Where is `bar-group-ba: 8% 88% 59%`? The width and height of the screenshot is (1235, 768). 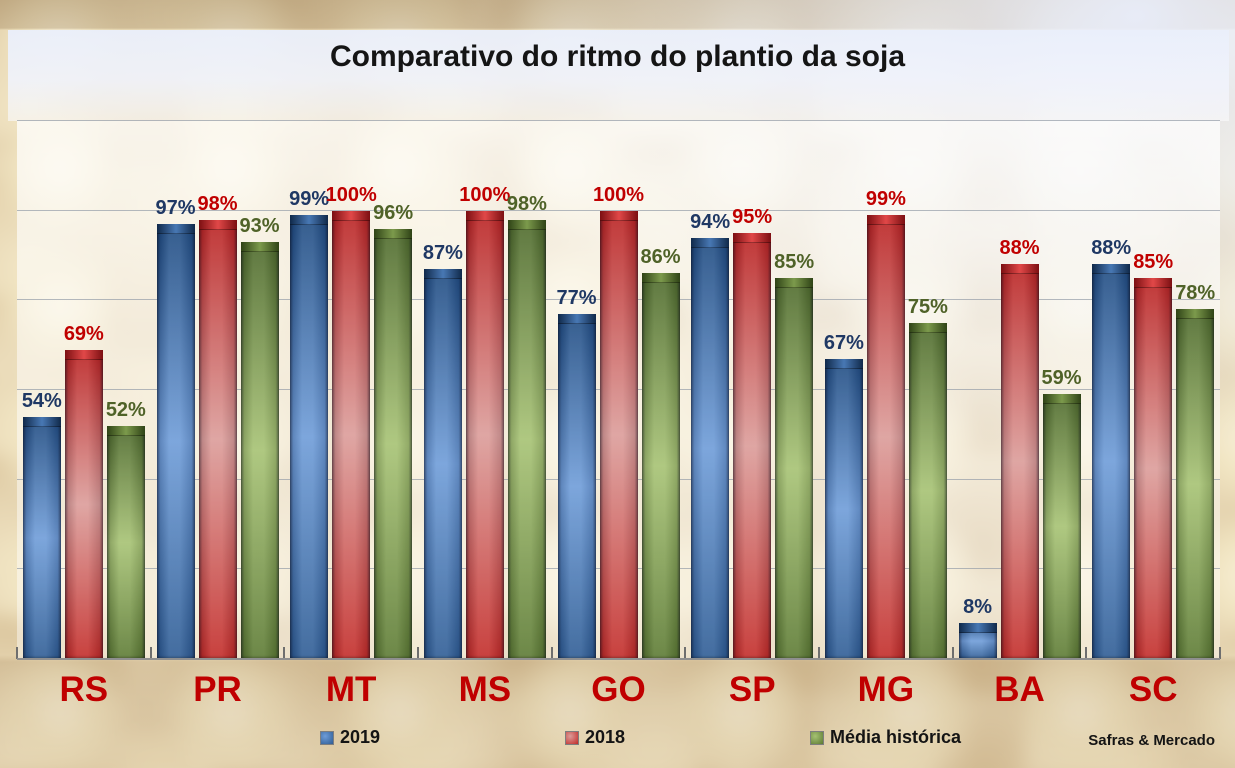
bar-group-ba: 8% 88% 59% is located at coordinates (1020, 390).